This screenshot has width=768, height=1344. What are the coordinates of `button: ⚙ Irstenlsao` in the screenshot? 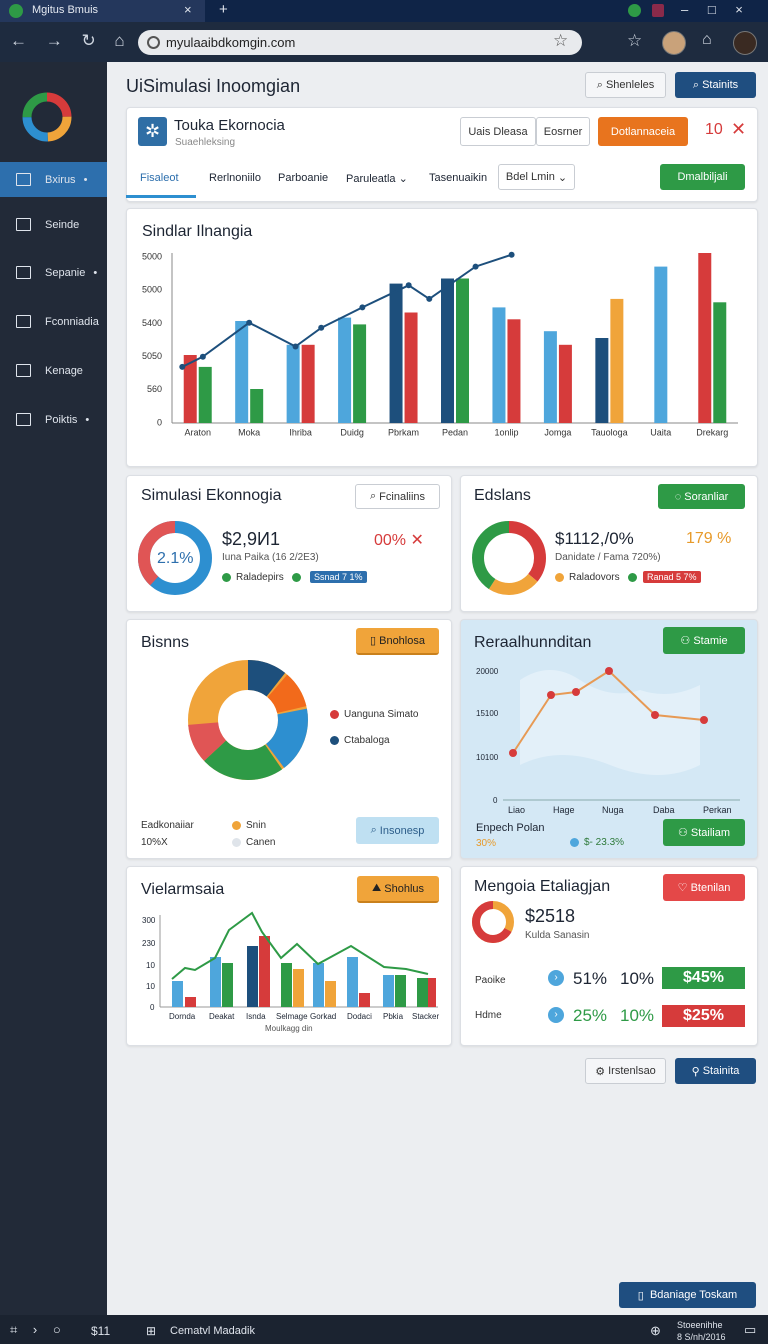 It's located at (625, 1071).